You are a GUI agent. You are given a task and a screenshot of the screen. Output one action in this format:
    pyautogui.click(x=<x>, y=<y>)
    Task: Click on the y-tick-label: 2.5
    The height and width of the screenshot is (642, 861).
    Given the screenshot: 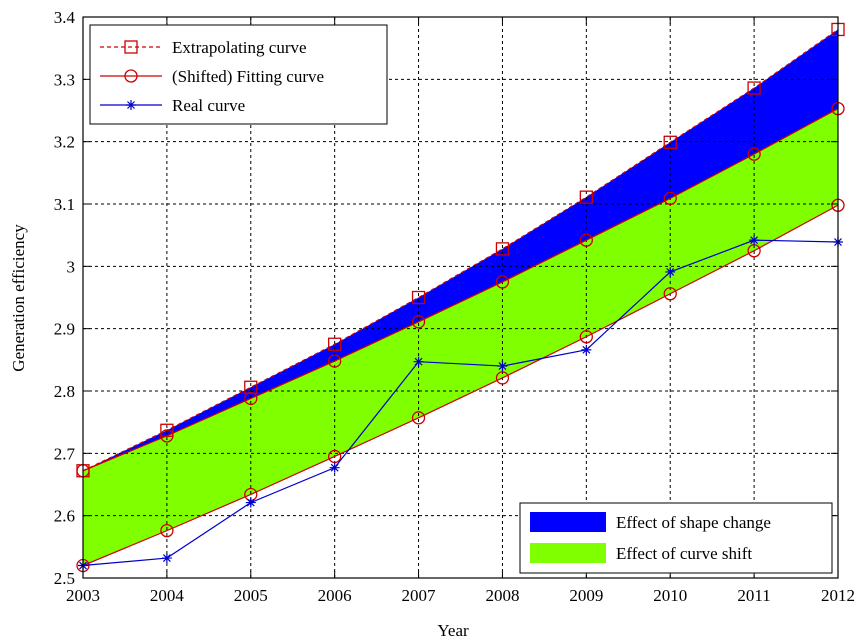 What is the action you would take?
    pyautogui.click(x=64, y=578)
    